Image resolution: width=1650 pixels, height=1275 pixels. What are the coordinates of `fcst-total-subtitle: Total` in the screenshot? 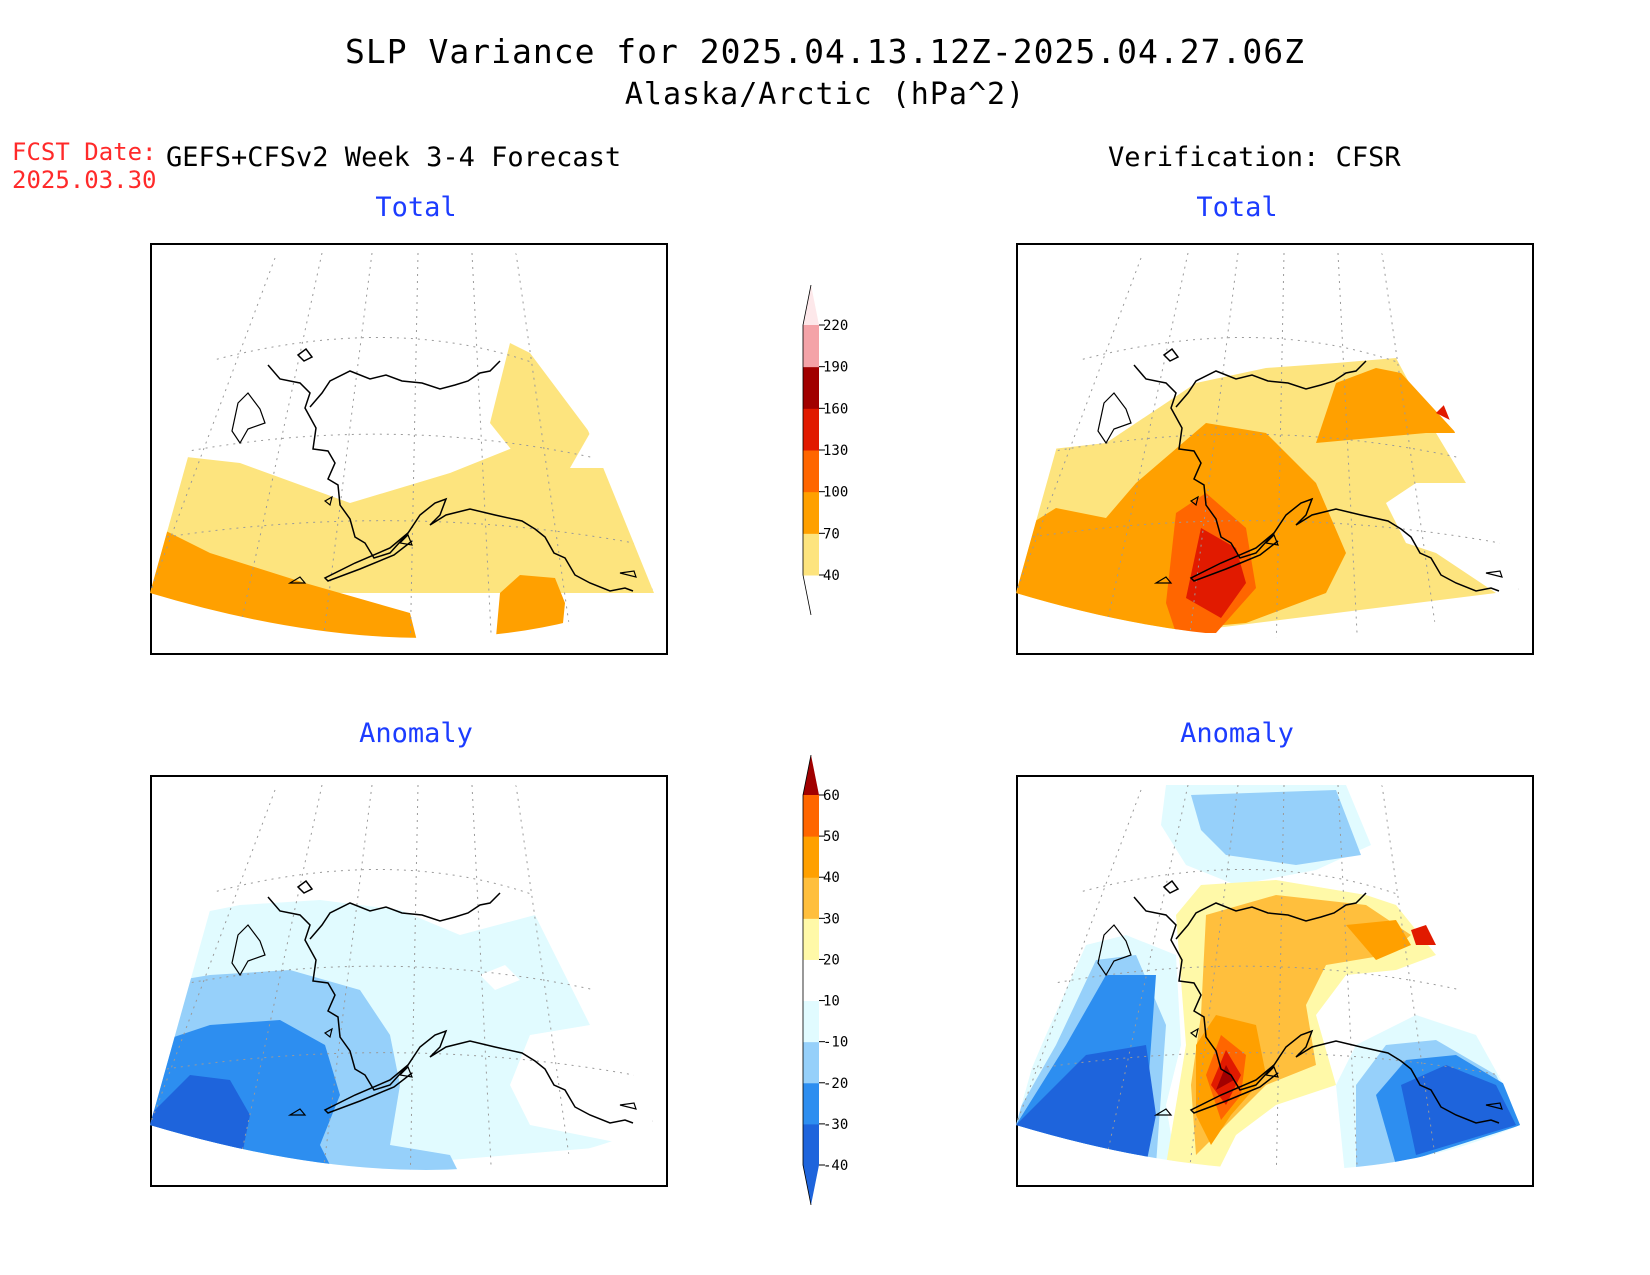 It's located at (416, 207).